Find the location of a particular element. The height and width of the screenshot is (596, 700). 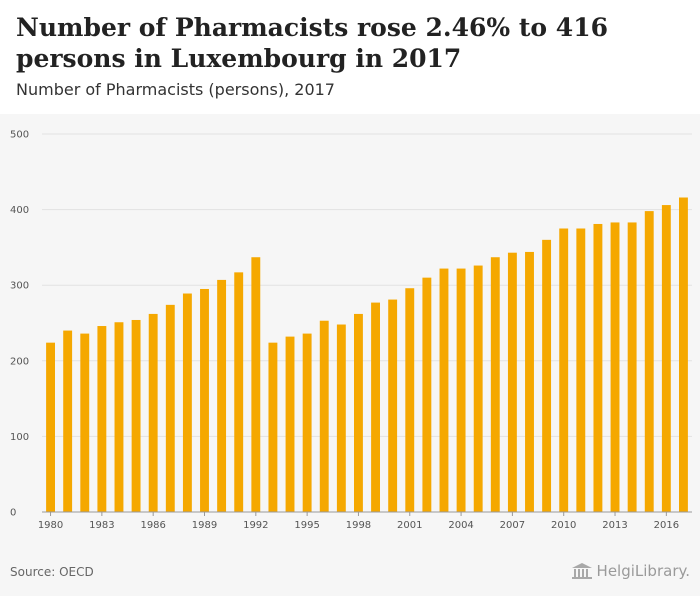

bar-1986 is located at coordinates (153, 412).